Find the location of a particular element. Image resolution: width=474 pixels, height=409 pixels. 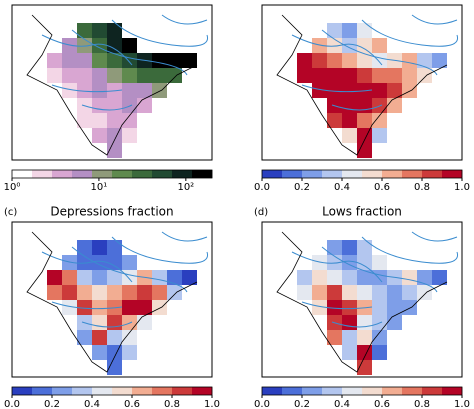

colorbar-tick-label: 10⁰ is located at coordinates (12, 187).